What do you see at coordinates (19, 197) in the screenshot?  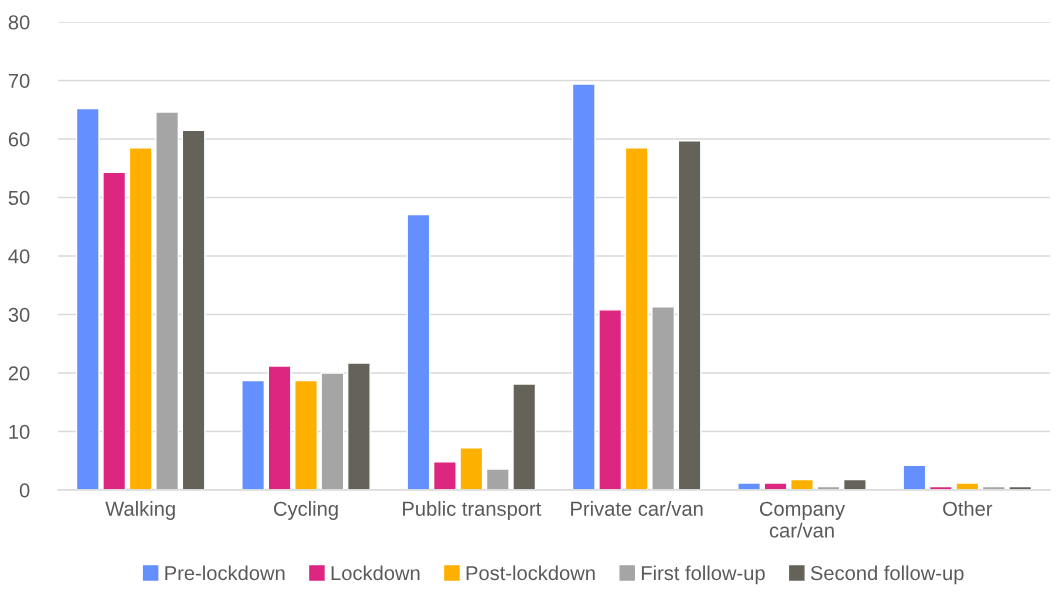 I see `y-tick-label: 50` at bounding box center [19, 197].